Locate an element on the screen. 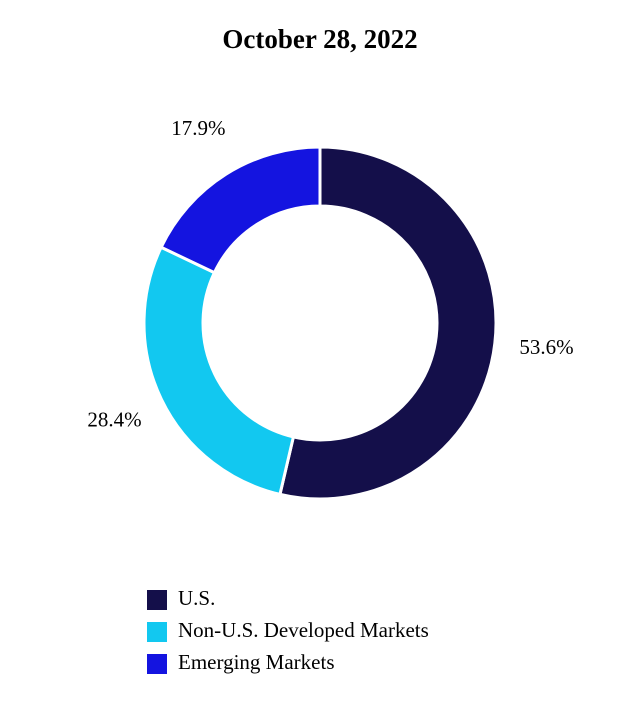  legend-label: Emerging Markets is located at coordinates (256, 662).